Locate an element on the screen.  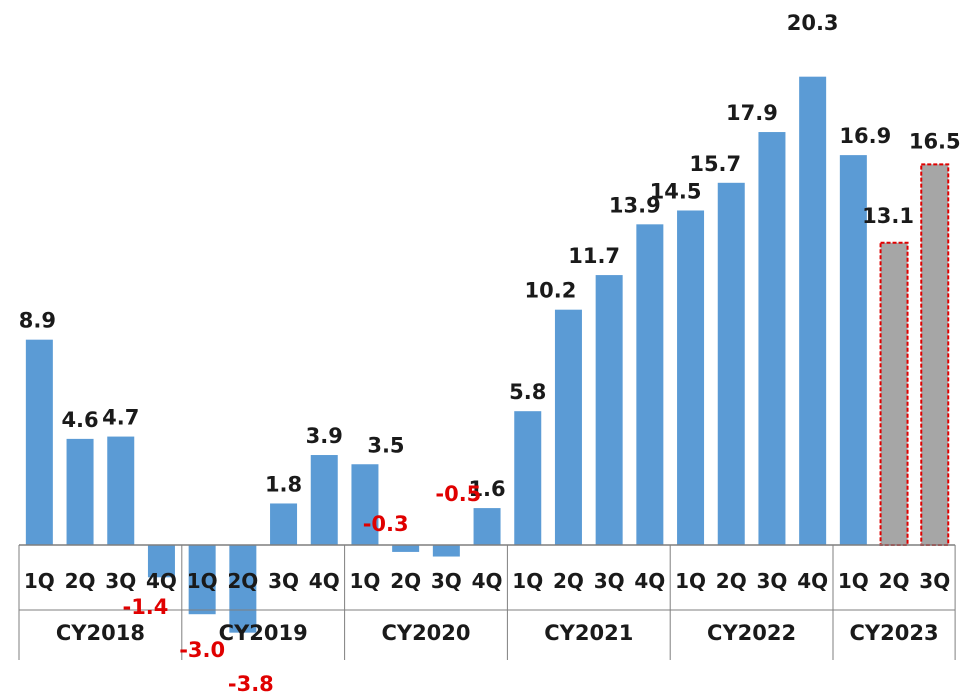
value-label-4: -3.0 is located at coordinates (202, 650).